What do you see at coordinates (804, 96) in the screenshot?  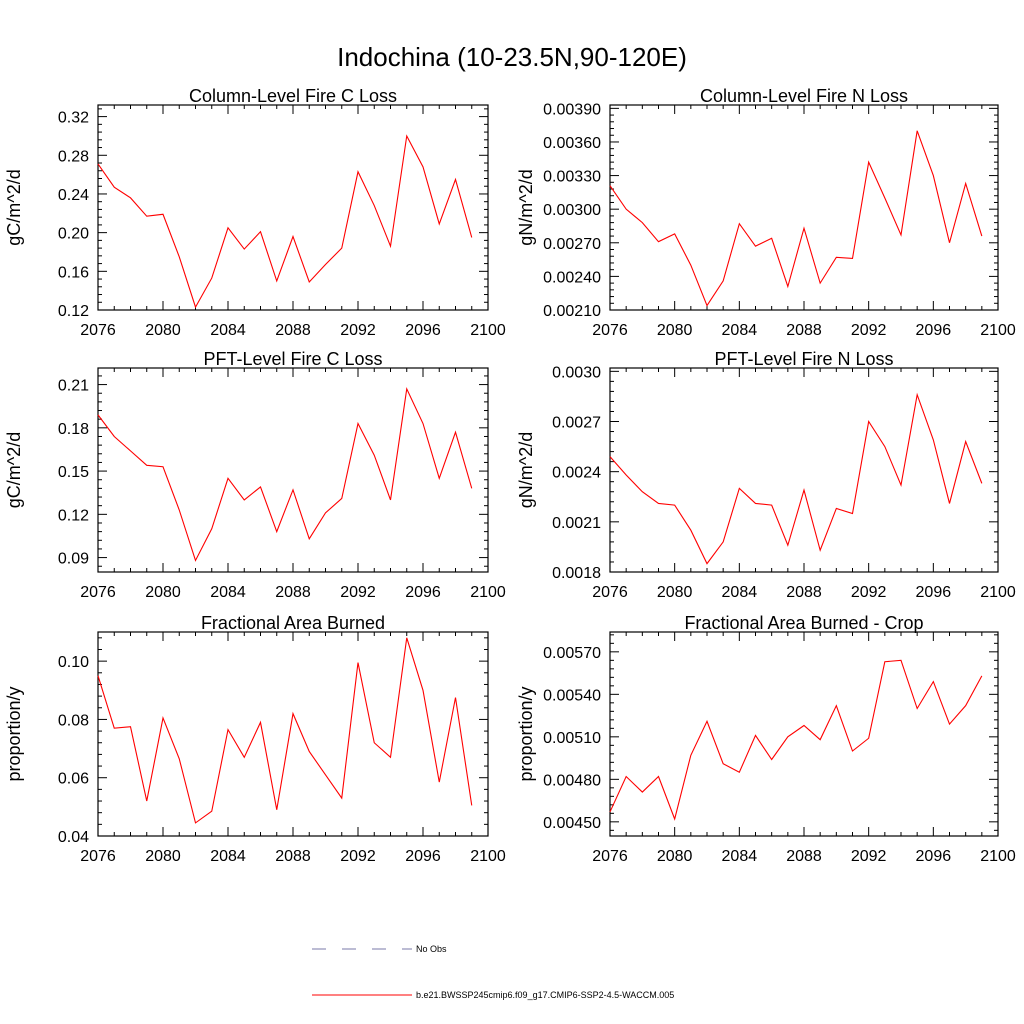 I see `panel-title: Column-Level Fire N Loss` at bounding box center [804, 96].